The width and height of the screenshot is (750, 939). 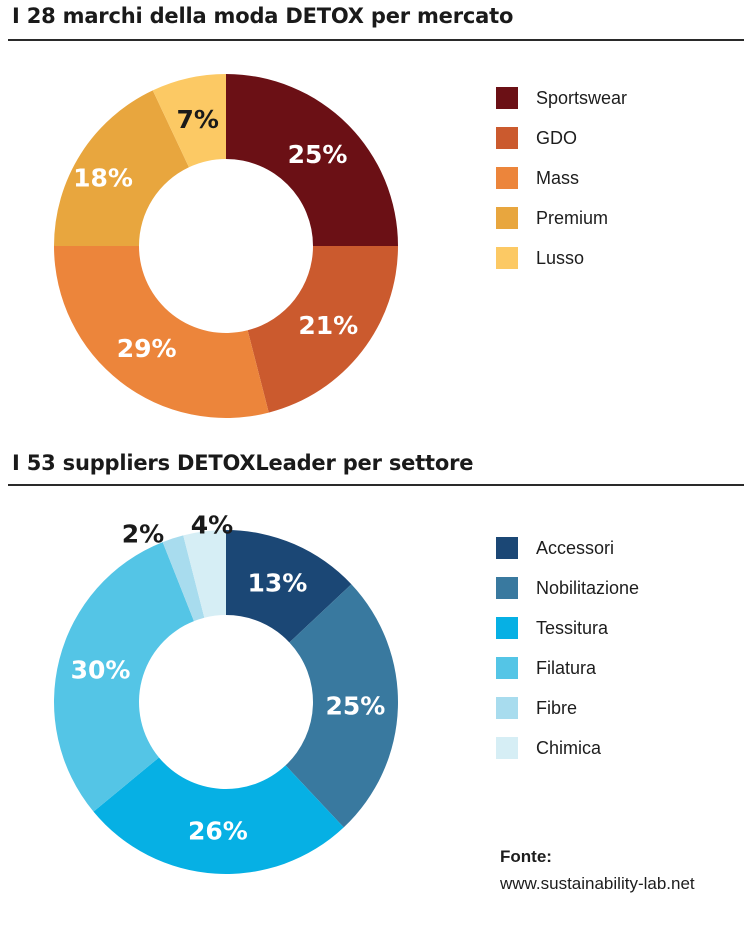 I want to click on legend-item-gdo: GDO, so click(x=561, y=138).